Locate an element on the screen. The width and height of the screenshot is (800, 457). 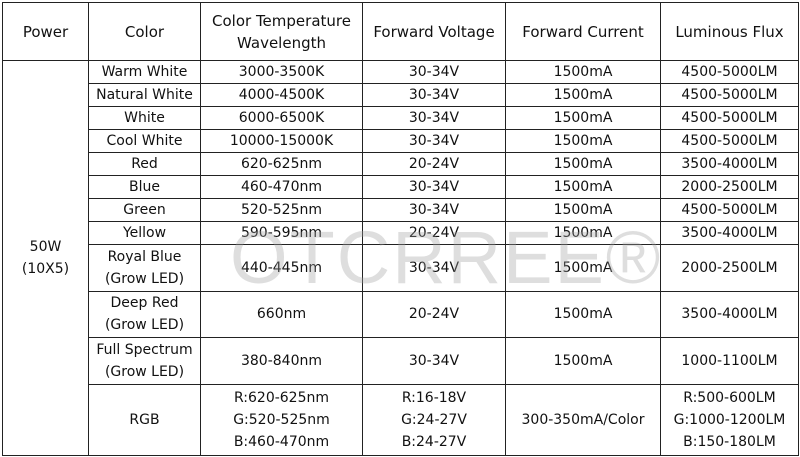
table-row: Red 620-625nm 20-24V 1500mA 3500-4000LM is located at coordinates (401, 164).